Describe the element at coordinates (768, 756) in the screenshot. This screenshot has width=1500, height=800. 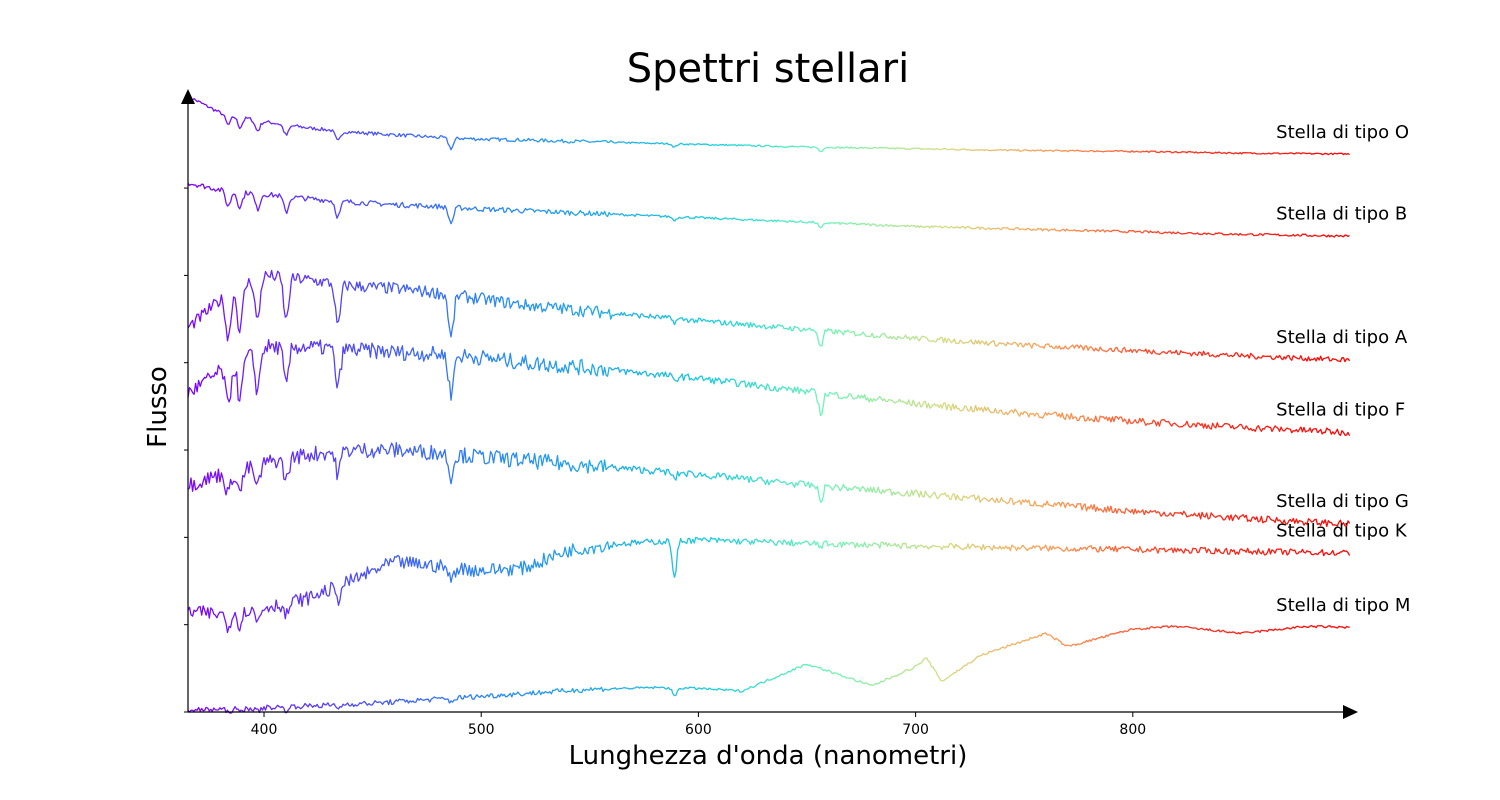
I see `x-axis-label: Lunghezza d'onda (nanometri)` at that location.